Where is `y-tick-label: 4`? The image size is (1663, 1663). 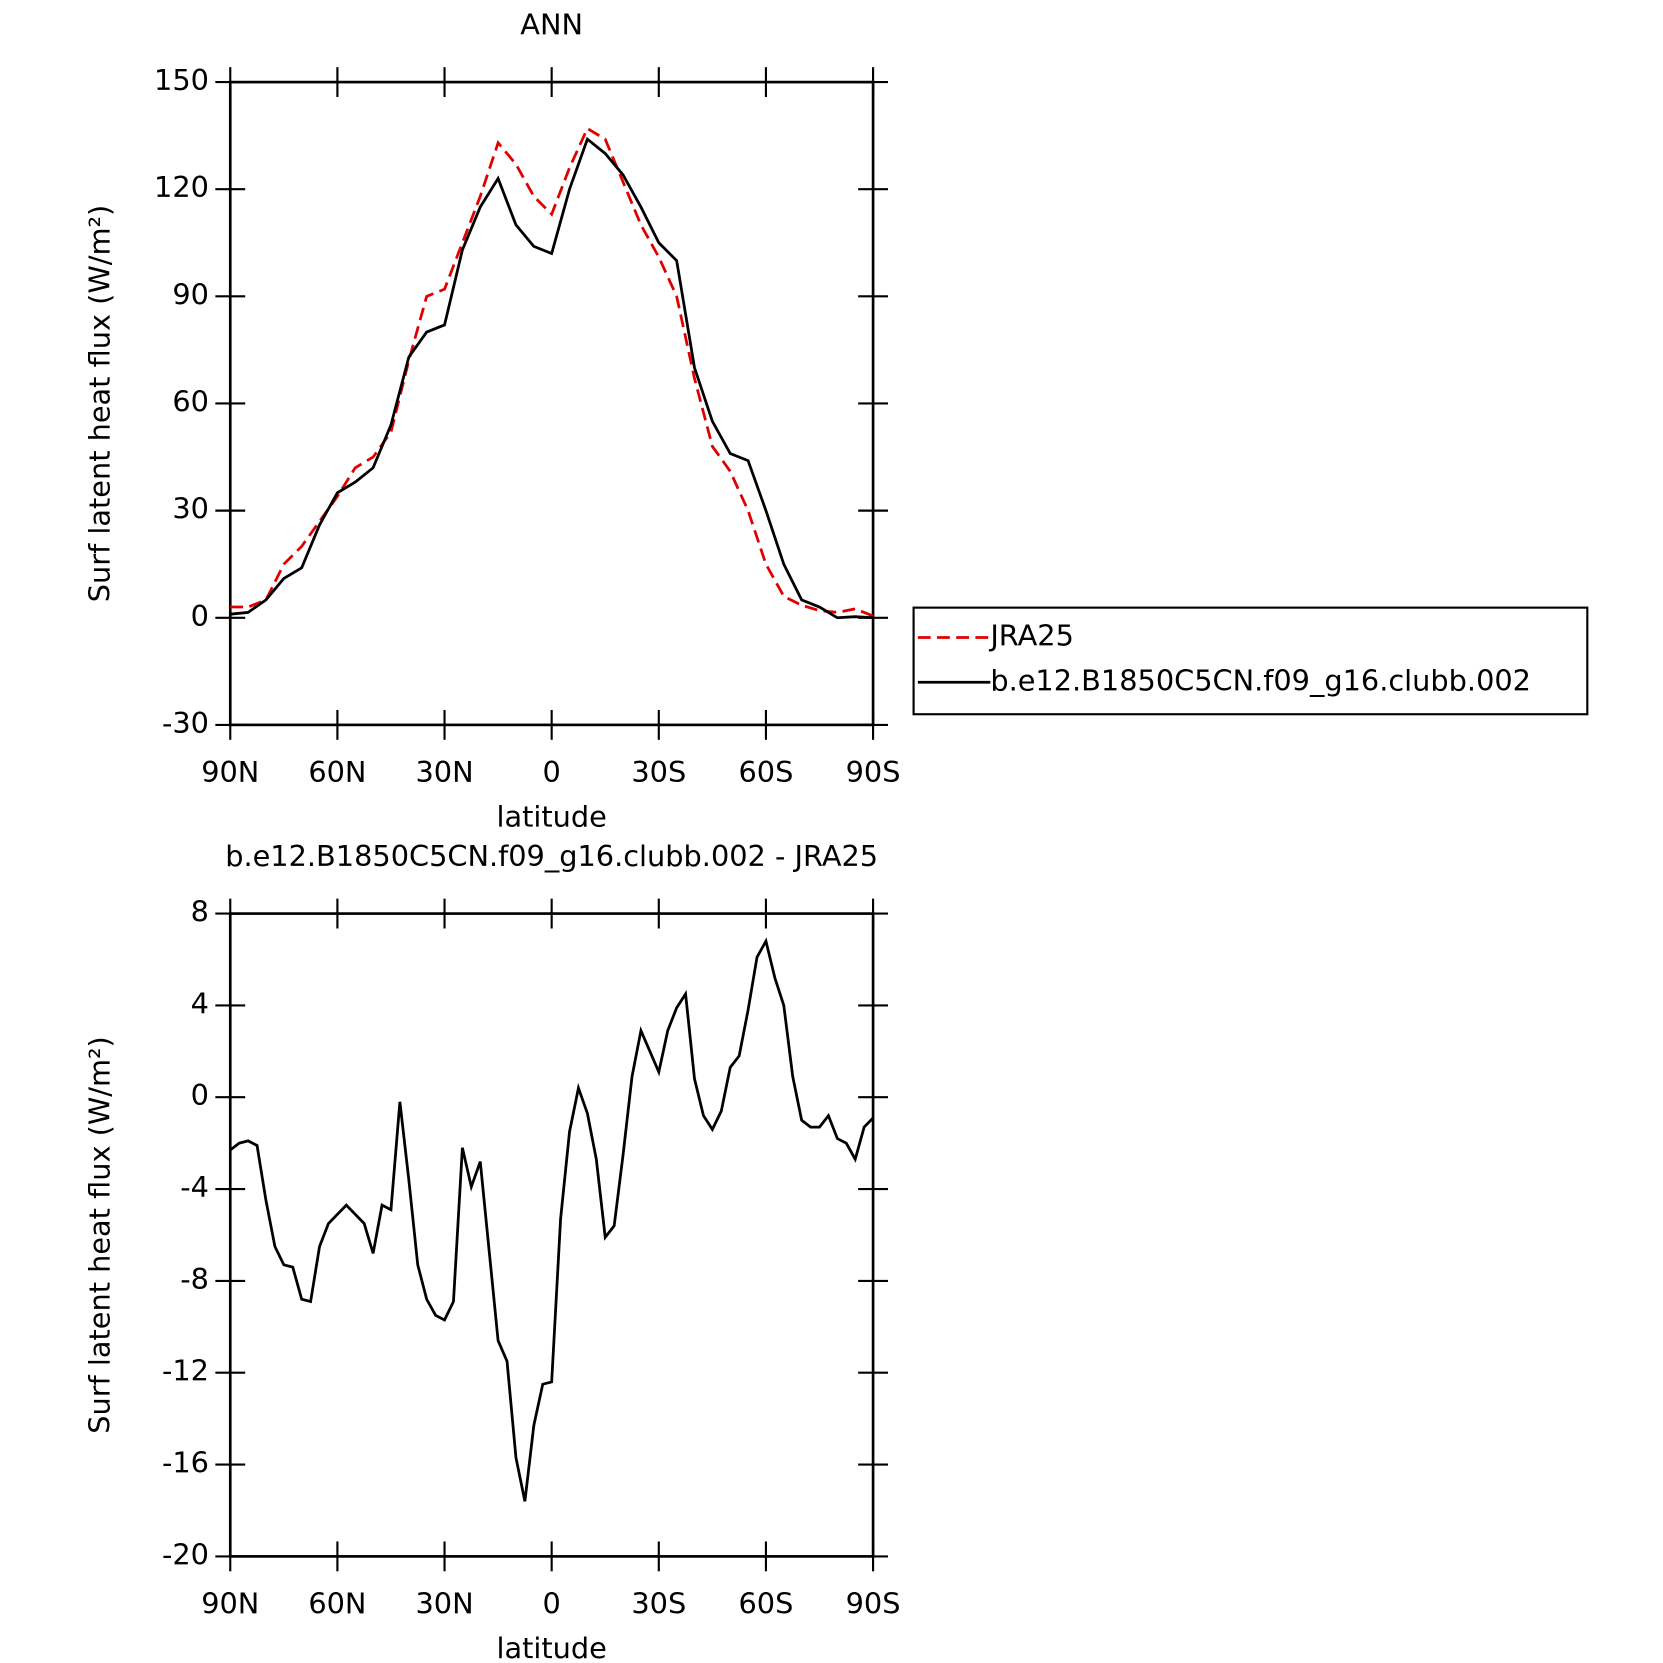 y-tick-label: 4 is located at coordinates (200, 1003).